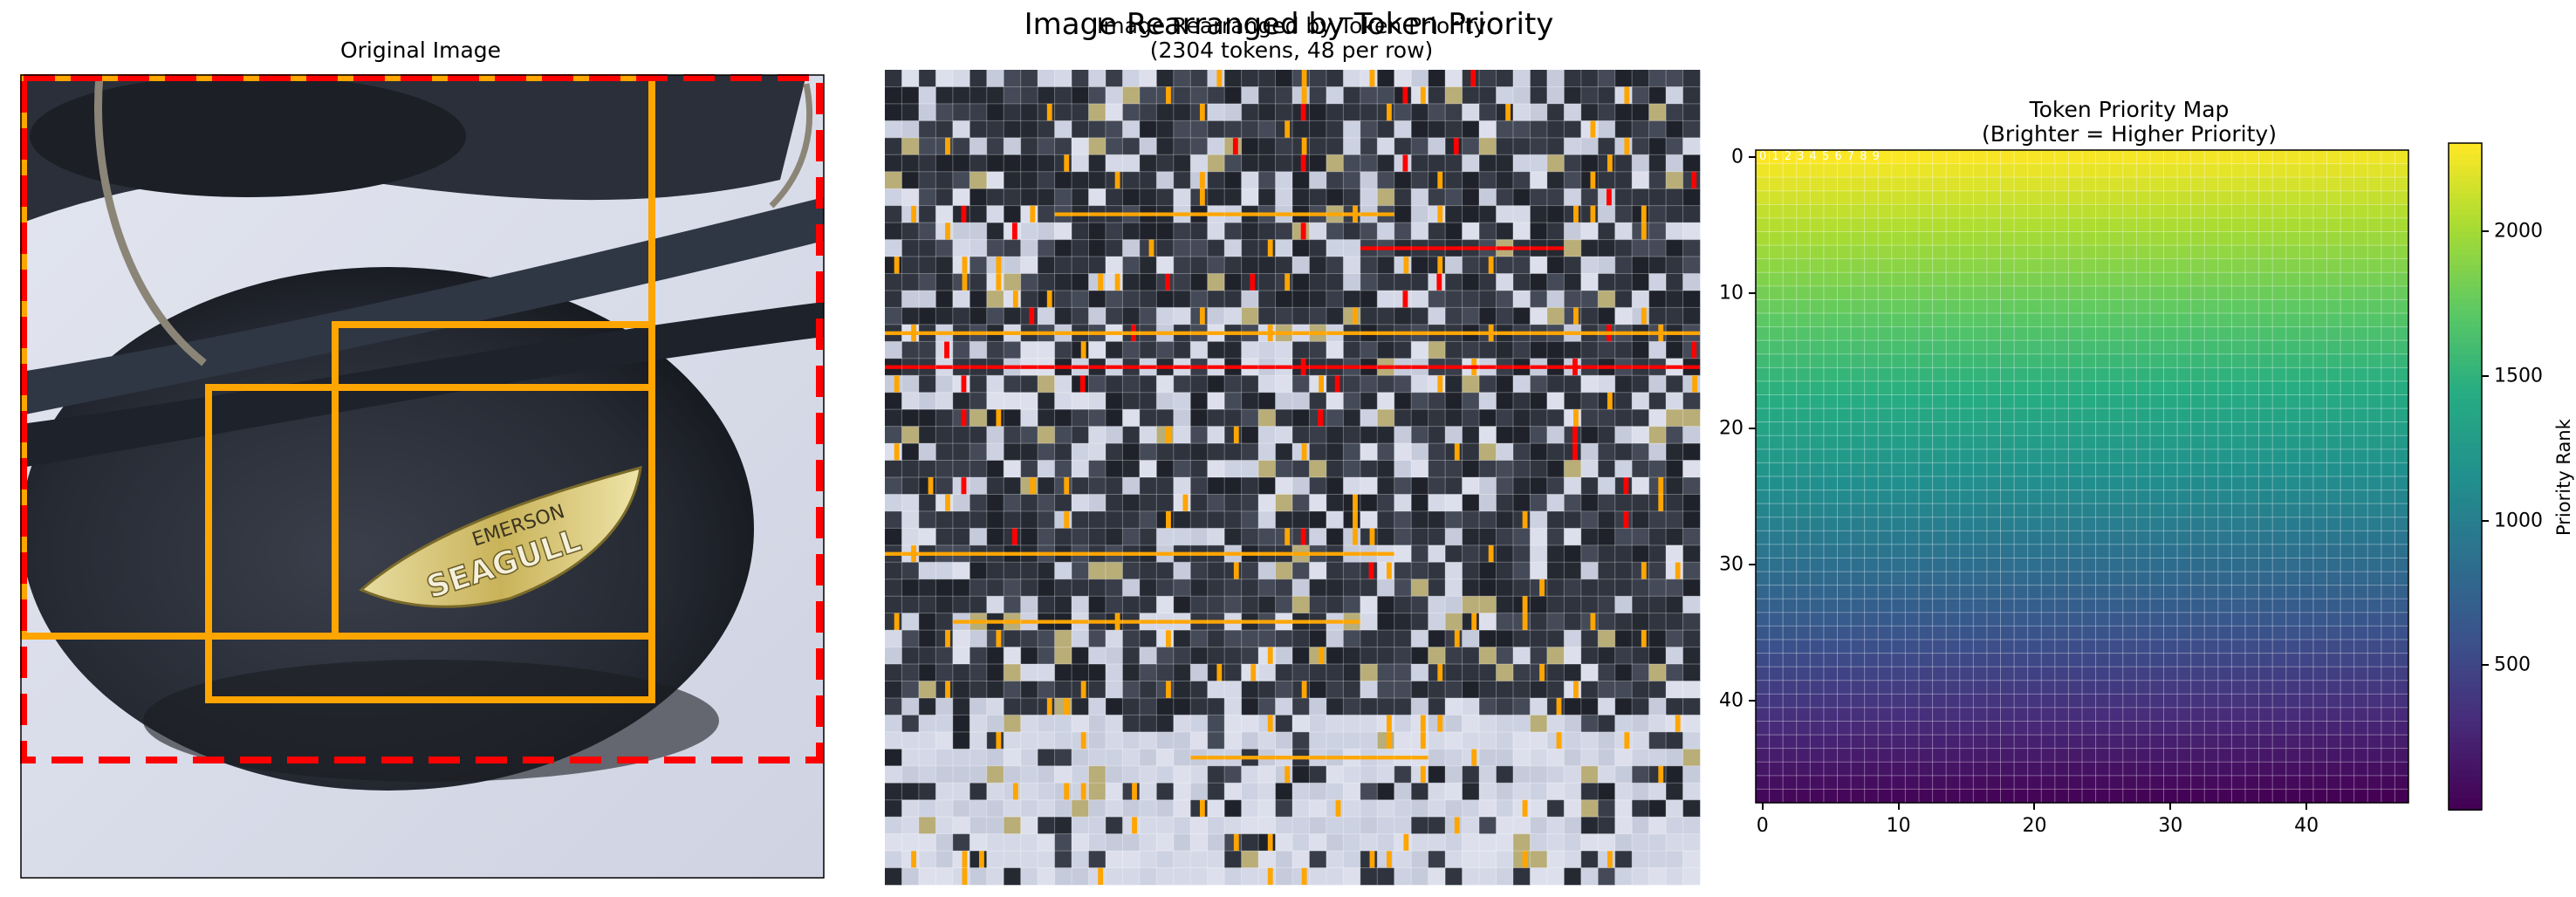 The width and height of the screenshot is (2576, 897). Describe the element at coordinates (2129, 134) in the screenshot. I see `priority-map-subtitle: (Brighter = Higher Priority)` at that location.